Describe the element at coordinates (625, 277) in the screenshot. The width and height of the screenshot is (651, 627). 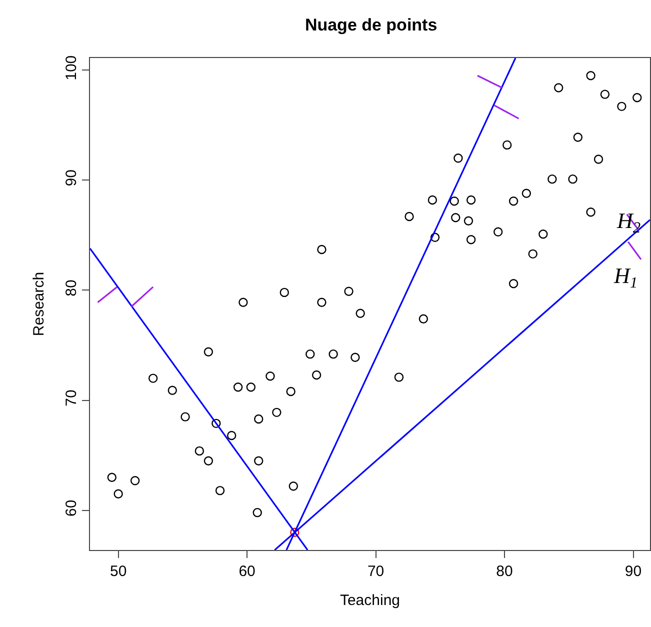
I see `annotation: H$_{1}$` at that location.